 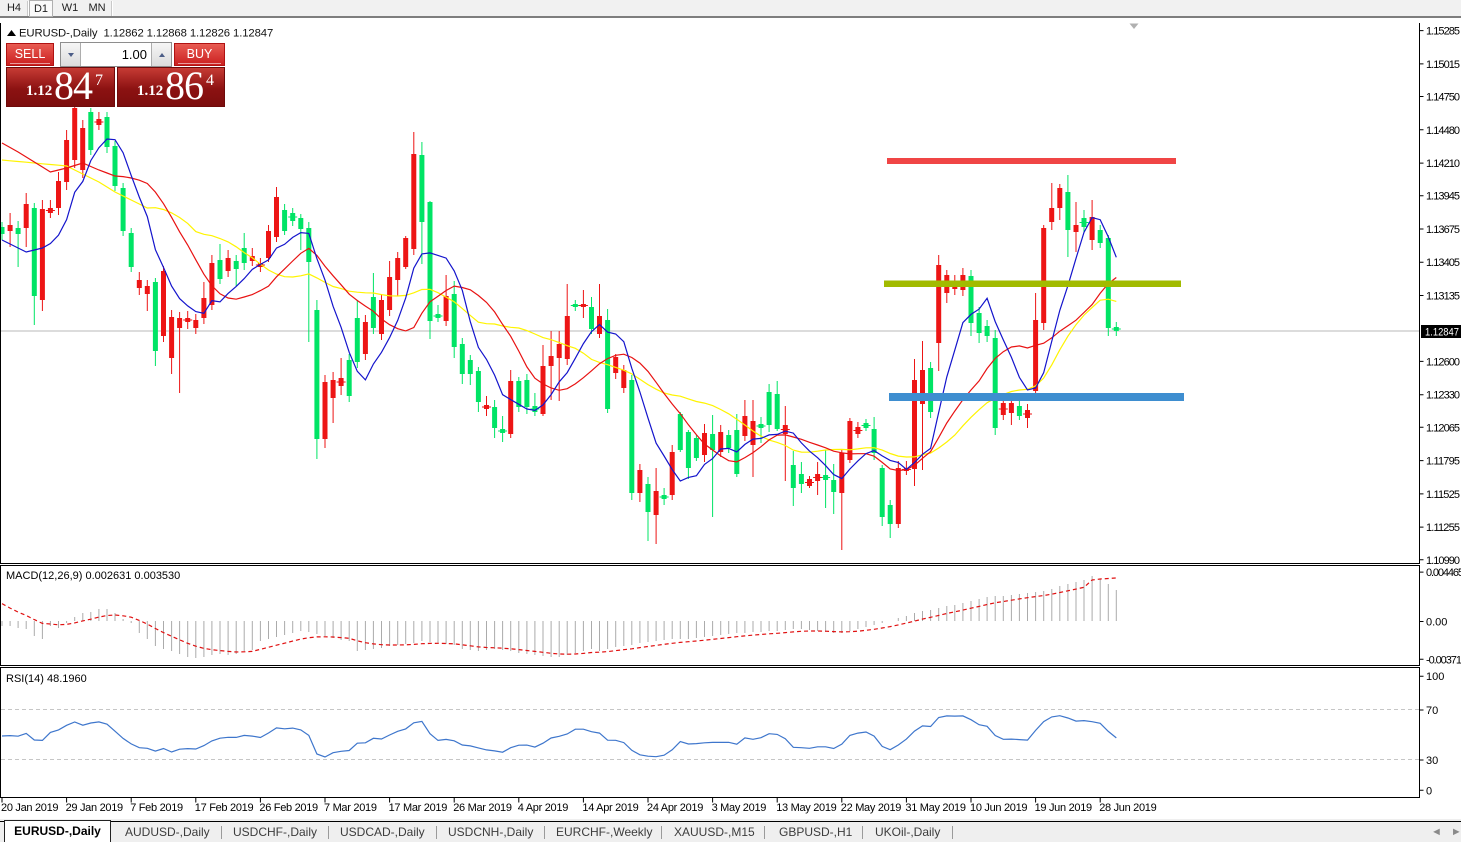 What do you see at coordinates (1443, 362) in the screenshot?
I see `svg-text: 1.12600` at bounding box center [1443, 362].